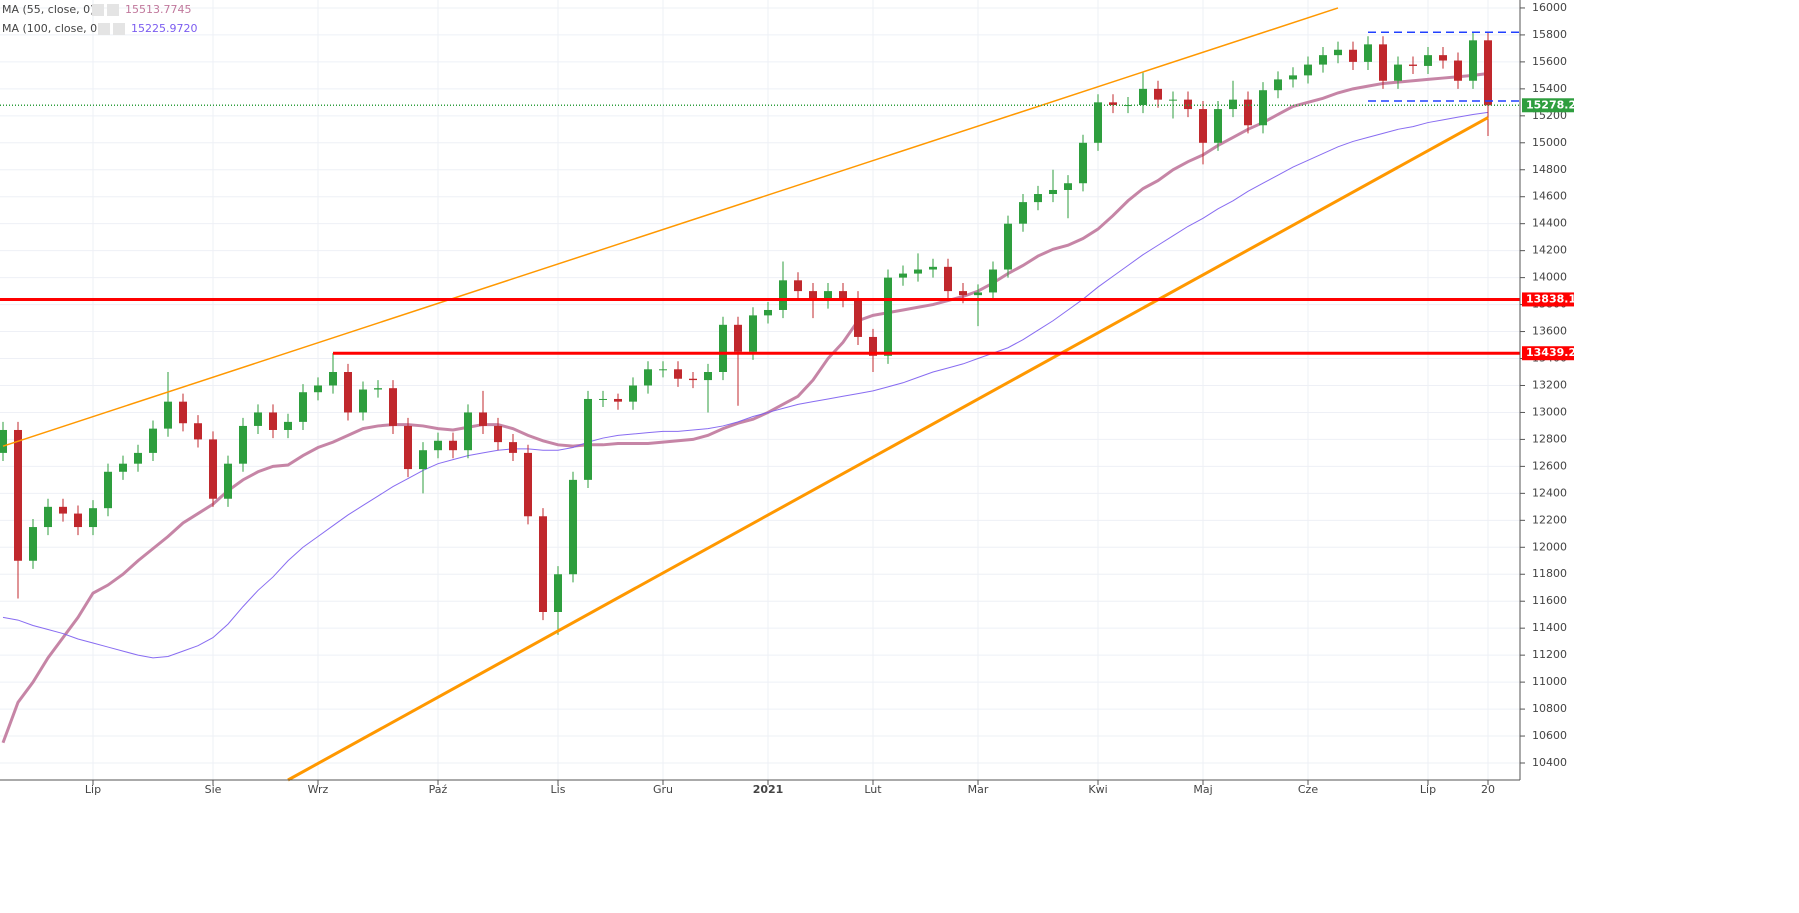  Describe the element at coordinates (1549, 762) in the screenshot. I see `y-tick-label: 10400` at that location.